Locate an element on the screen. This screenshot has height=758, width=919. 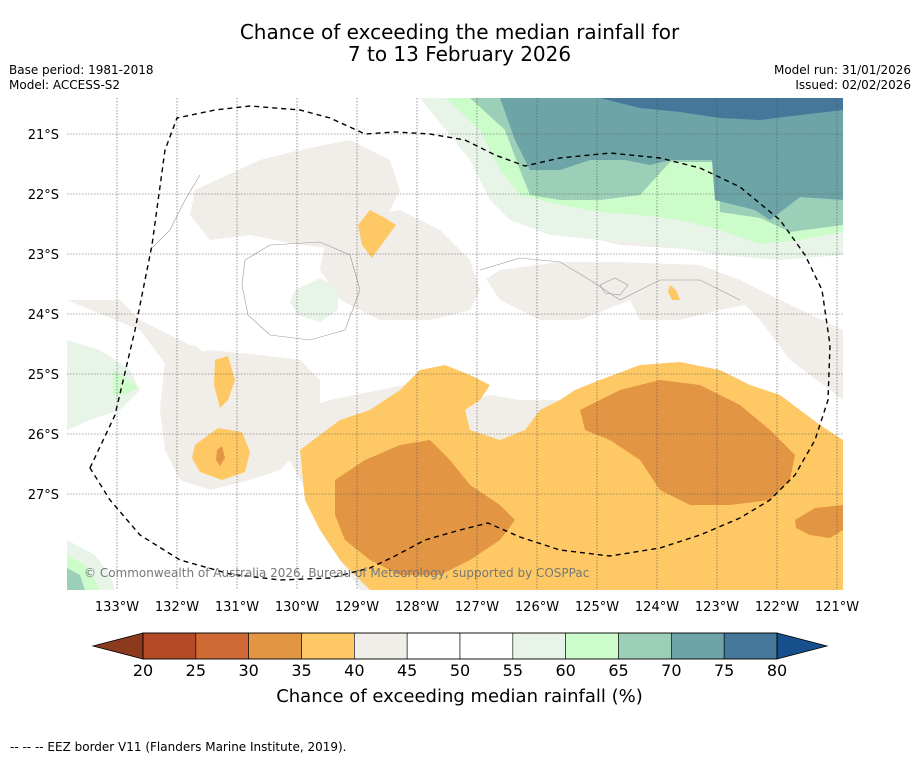
model-label: Model: ACCESS-S2 is located at coordinates (65, 85).